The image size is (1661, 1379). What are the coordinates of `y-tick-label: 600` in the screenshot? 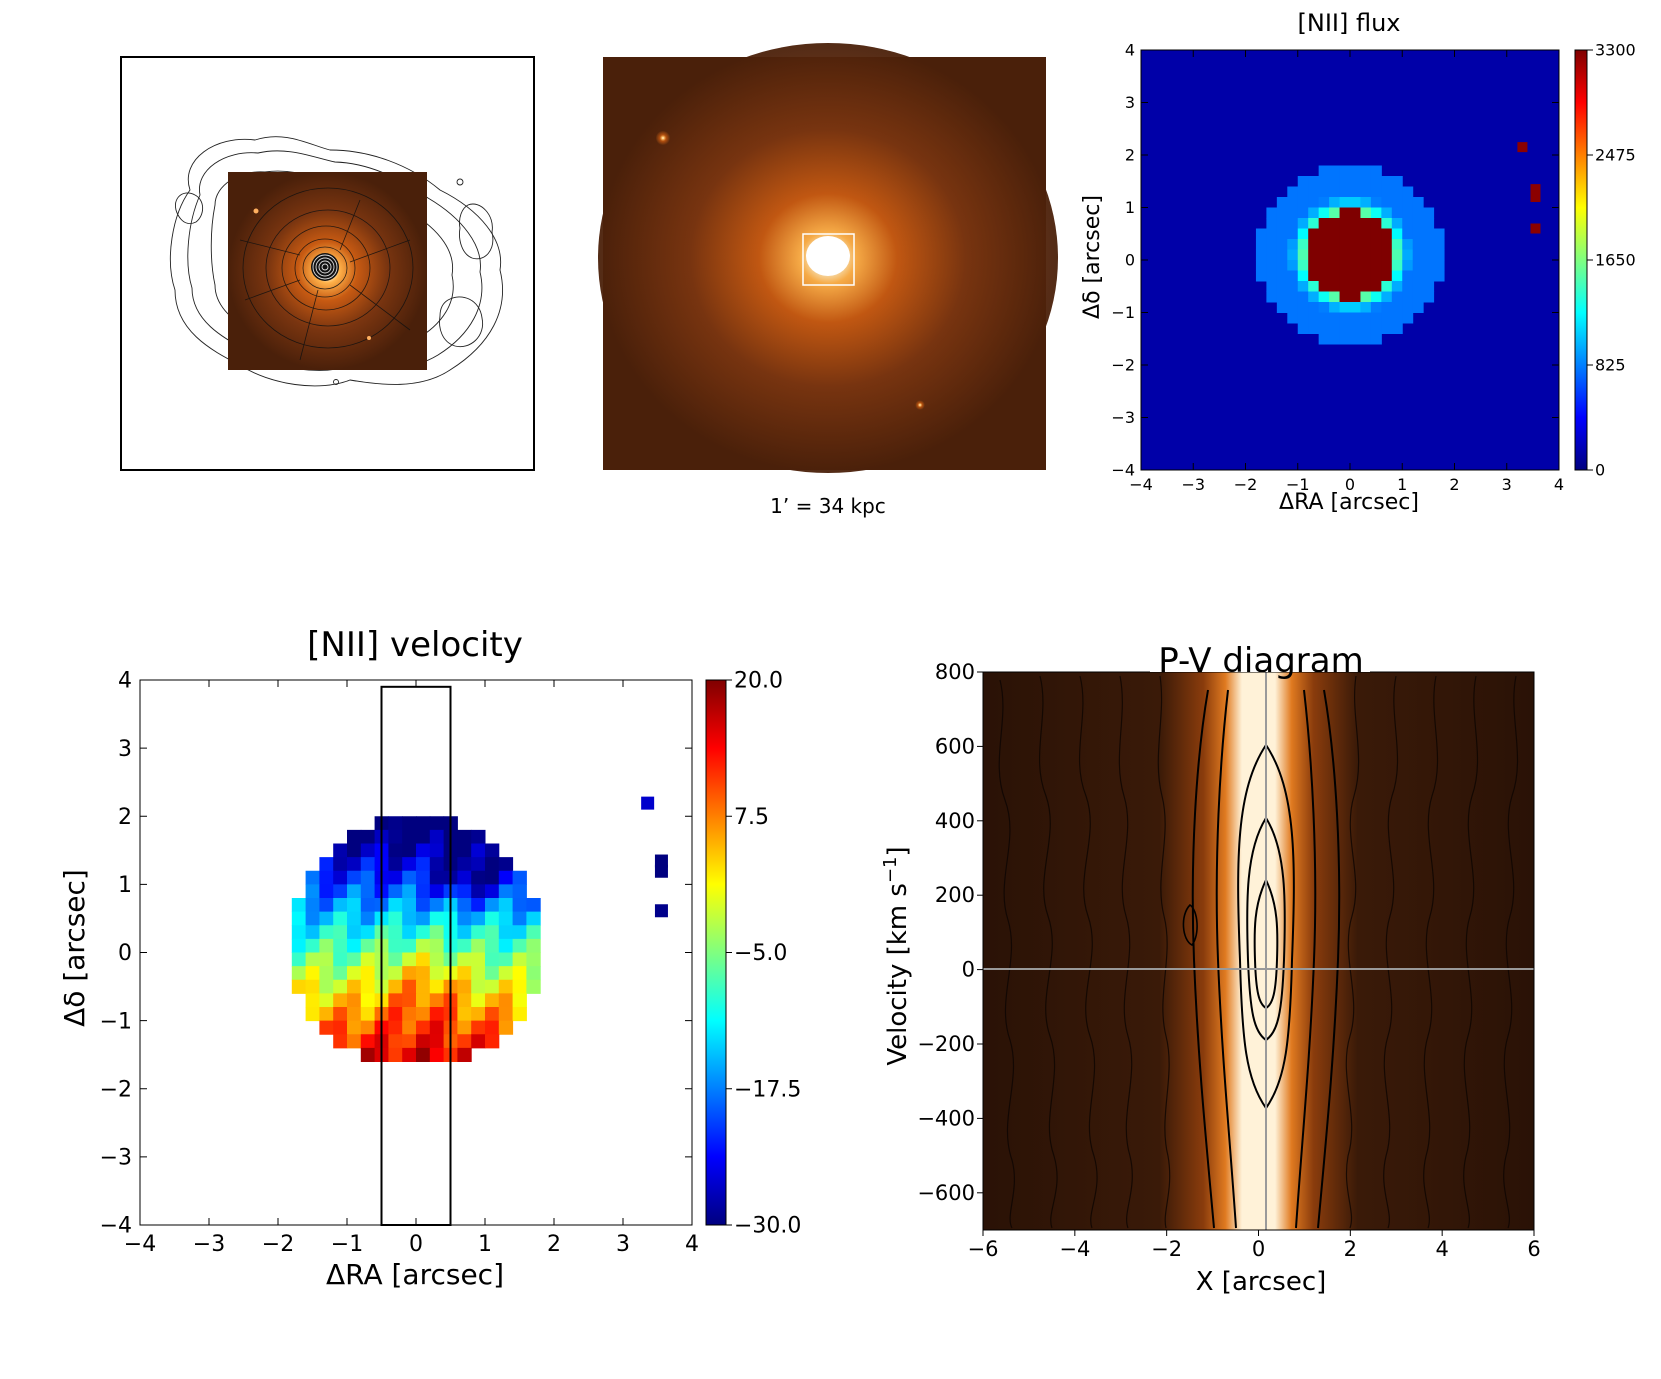 It's located at (955, 746).